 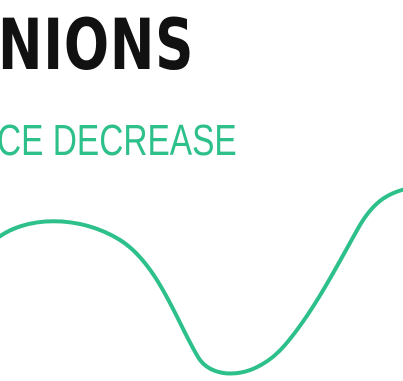 What do you see at coordinates (118, 140) in the screenshot?
I see `subheadline-text: CE DECREASE` at bounding box center [118, 140].